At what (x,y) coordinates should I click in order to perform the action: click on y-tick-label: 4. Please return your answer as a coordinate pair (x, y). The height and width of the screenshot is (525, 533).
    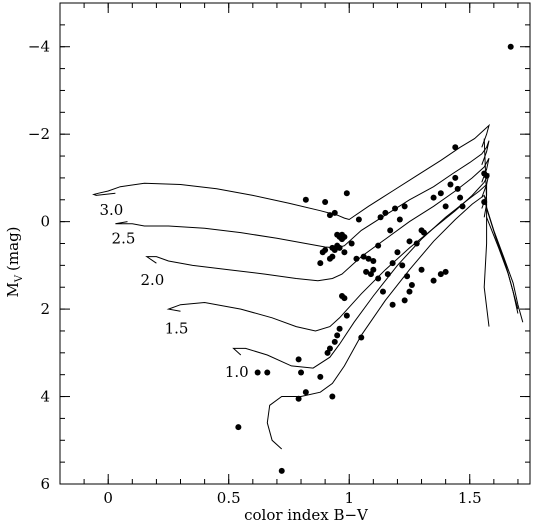
    Looking at the image, I should click on (45, 397).